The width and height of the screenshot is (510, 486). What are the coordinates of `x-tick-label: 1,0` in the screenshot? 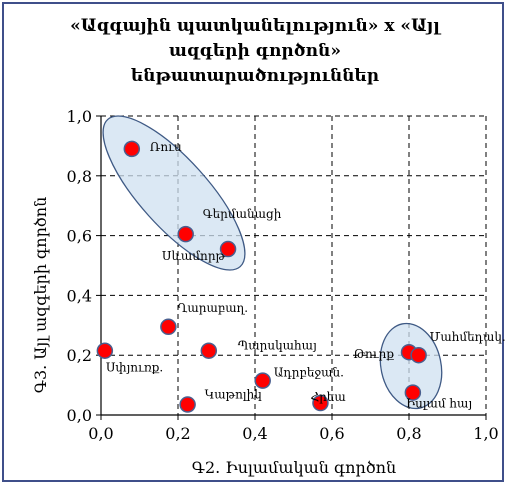 It's located at (485, 433).